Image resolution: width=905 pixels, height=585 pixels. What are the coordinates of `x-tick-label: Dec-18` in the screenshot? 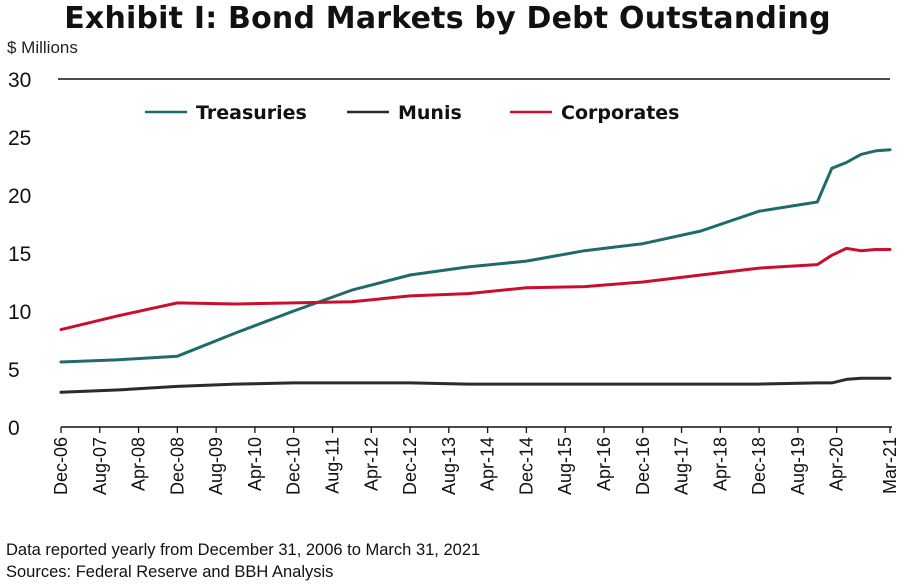 It's located at (759, 466).